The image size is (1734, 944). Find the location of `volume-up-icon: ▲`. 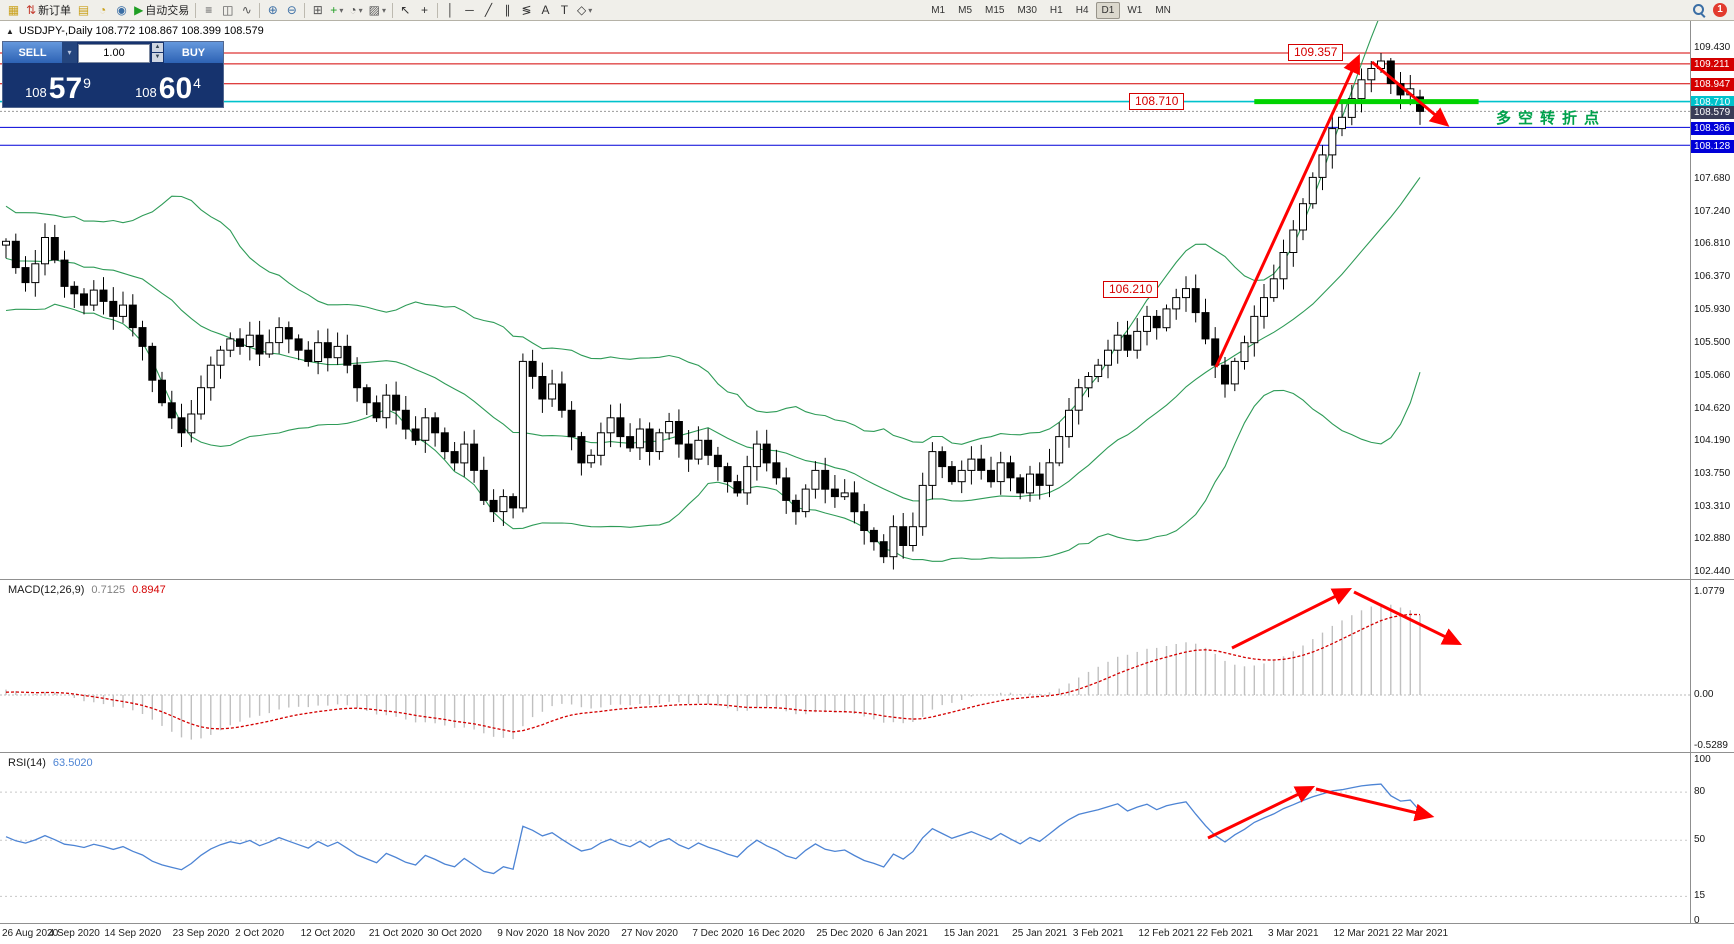

volume-up-icon: ▲ is located at coordinates (157, 47).